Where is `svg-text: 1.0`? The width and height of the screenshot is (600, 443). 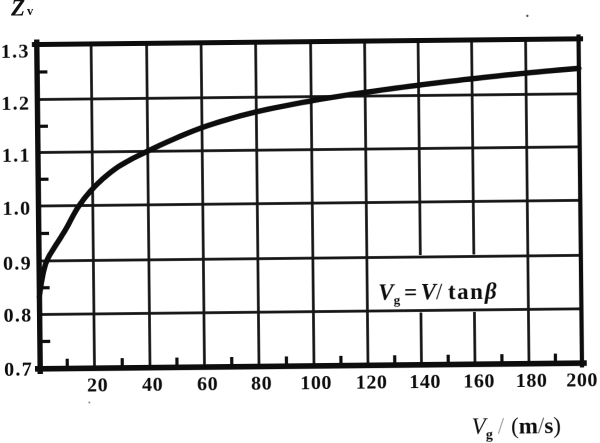 svg-text: 1.0 is located at coordinates (16, 209).